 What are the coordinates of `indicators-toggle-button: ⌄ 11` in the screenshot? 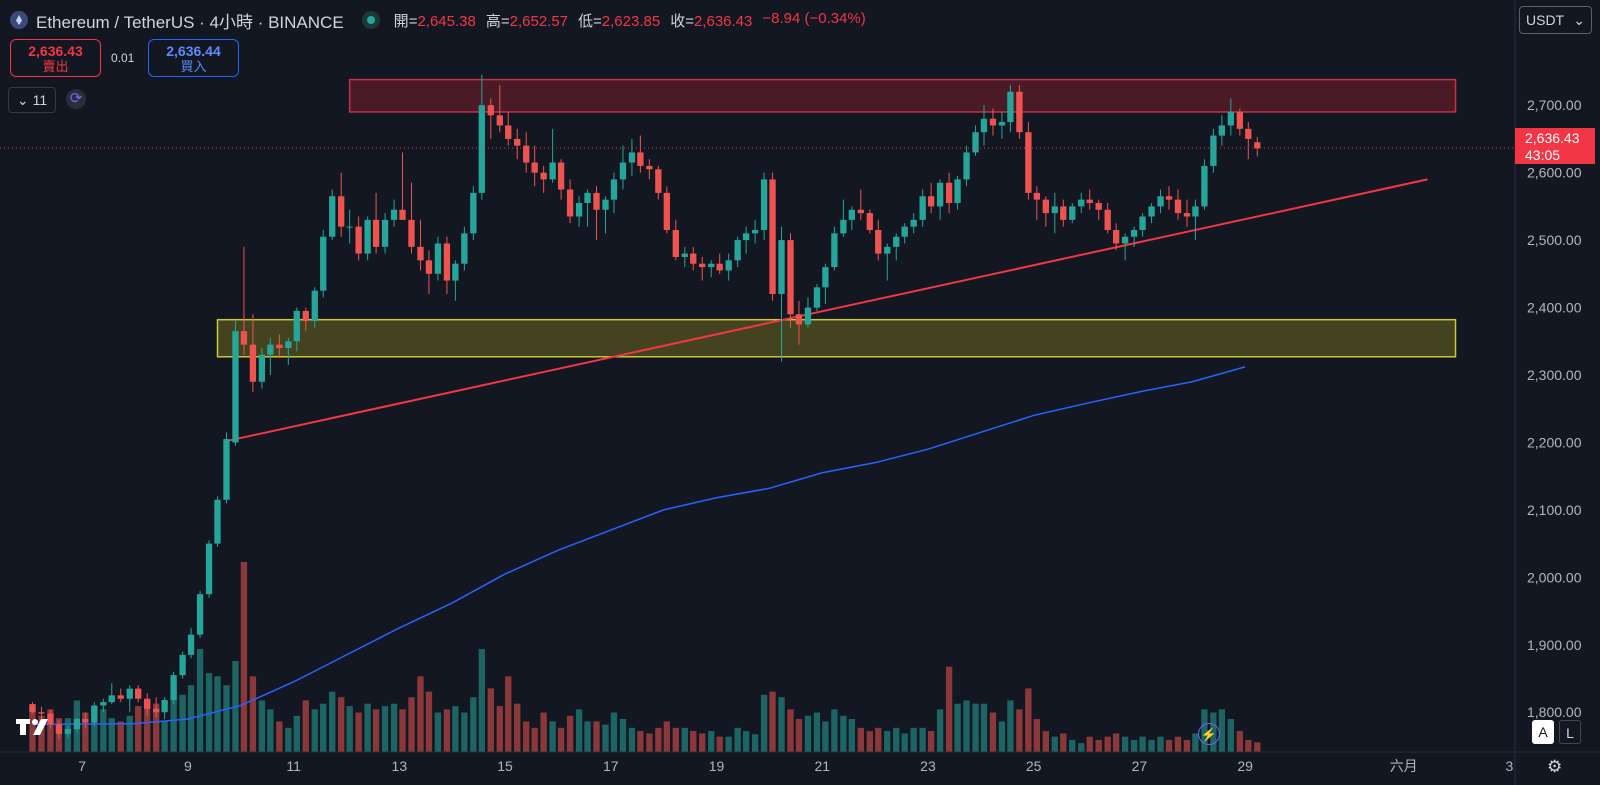 It's located at (32, 100).